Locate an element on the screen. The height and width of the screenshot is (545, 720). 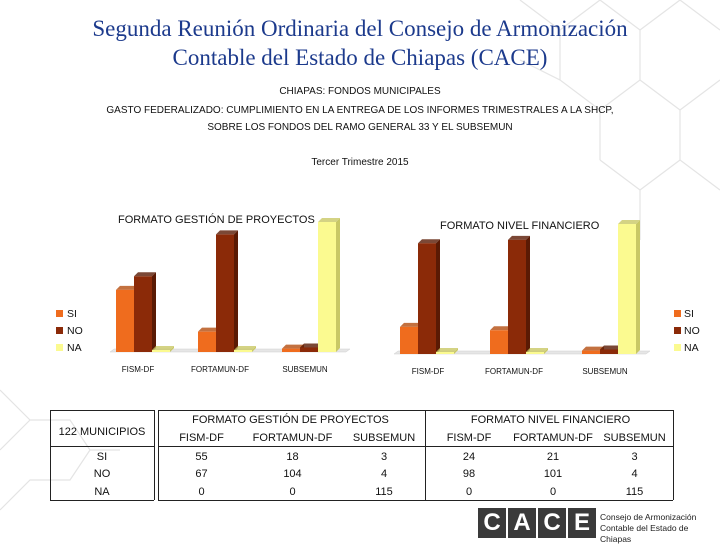
table-row-label: NO is located at coordinates (102, 474).